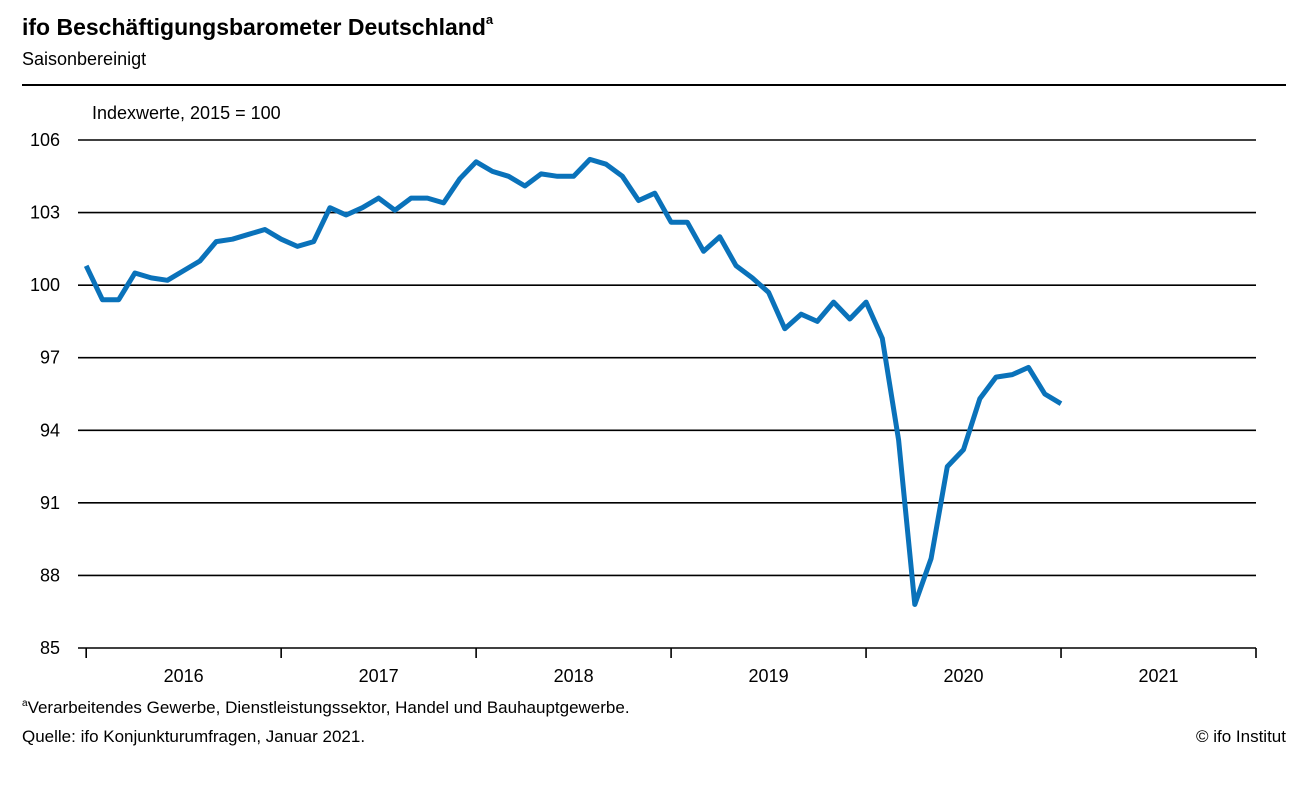 The height and width of the screenshot is (788, 1312). I want to click on y-tick-label-91: 91, so click(50, 503).